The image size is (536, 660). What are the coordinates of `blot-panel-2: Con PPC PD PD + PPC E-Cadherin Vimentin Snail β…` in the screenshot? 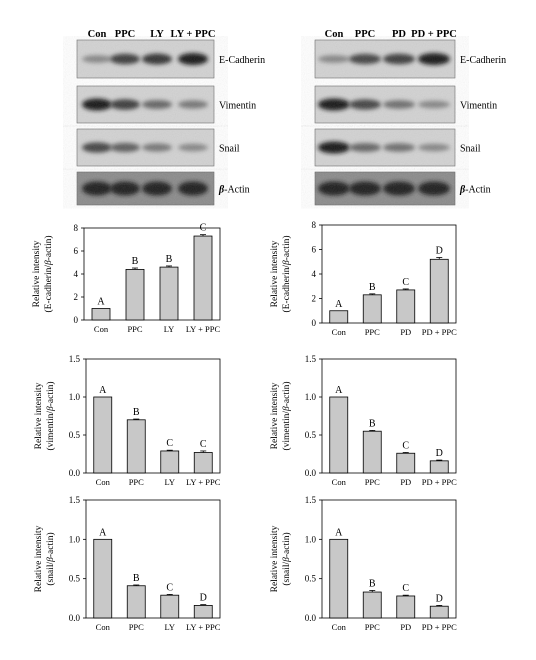 It's located at (410, 117).